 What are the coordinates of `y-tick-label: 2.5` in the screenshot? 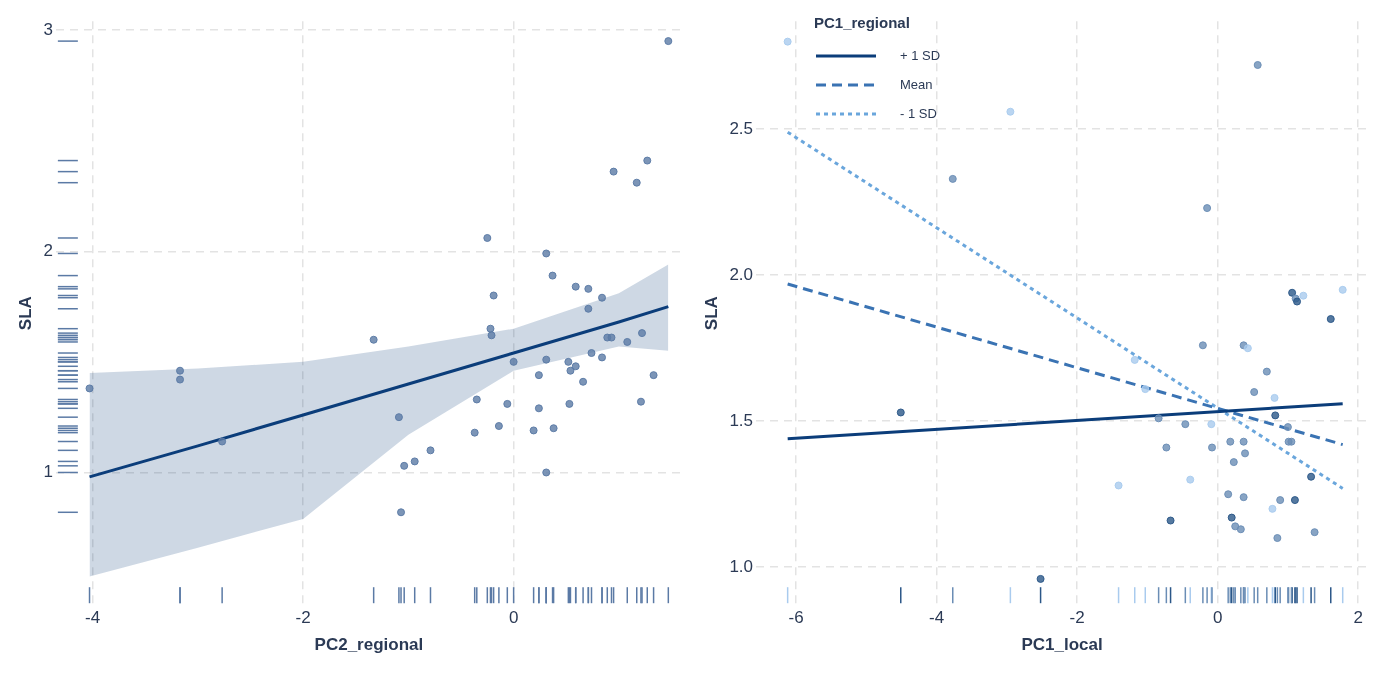 It's located at (741, 128).